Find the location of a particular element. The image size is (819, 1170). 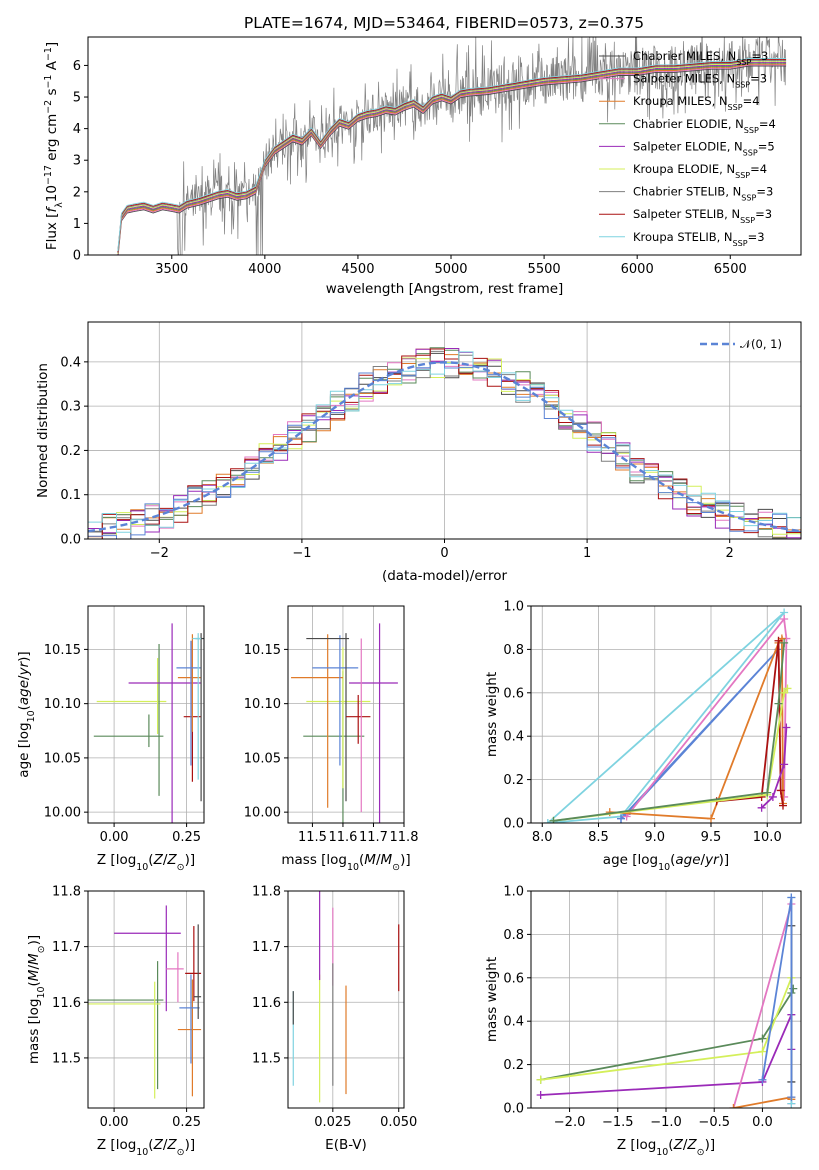

y-tick-label: 5 is located at coordinates (77, 98).